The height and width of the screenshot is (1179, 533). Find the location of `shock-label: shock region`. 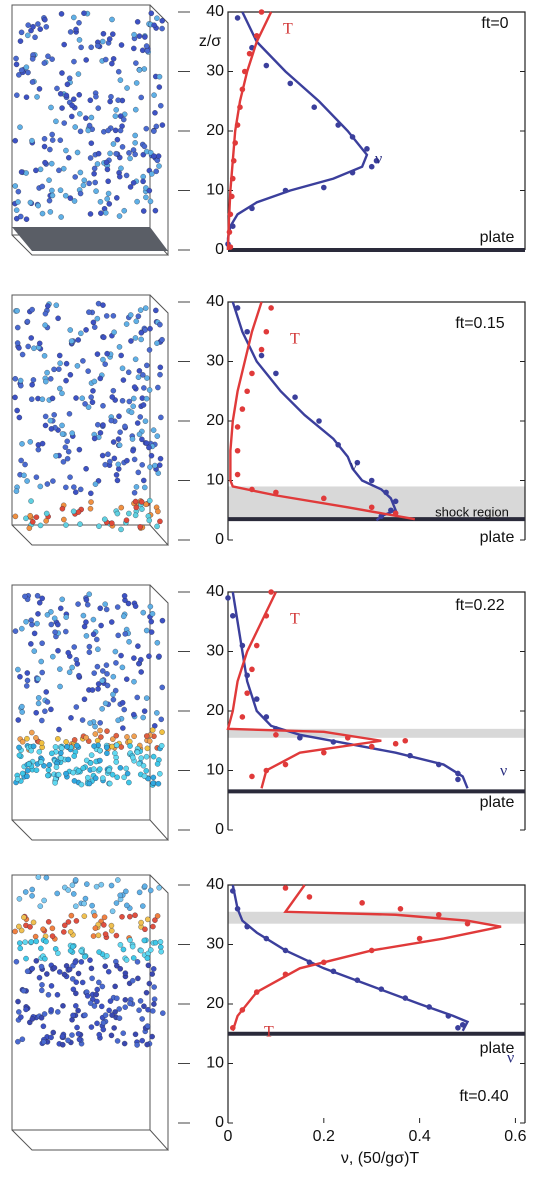

shock-label: shock region is located at coordinates (472, 511).